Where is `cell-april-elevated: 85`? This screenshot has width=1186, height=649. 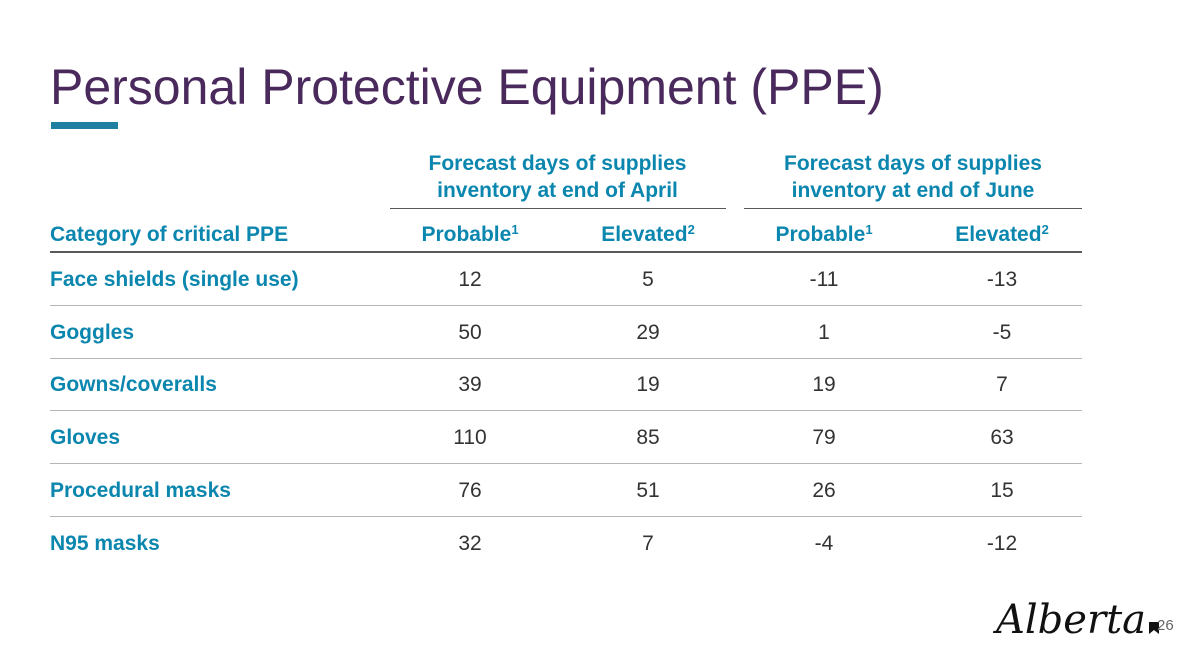 cell-april-elevated: 85 is located at coordinates (648, 437).